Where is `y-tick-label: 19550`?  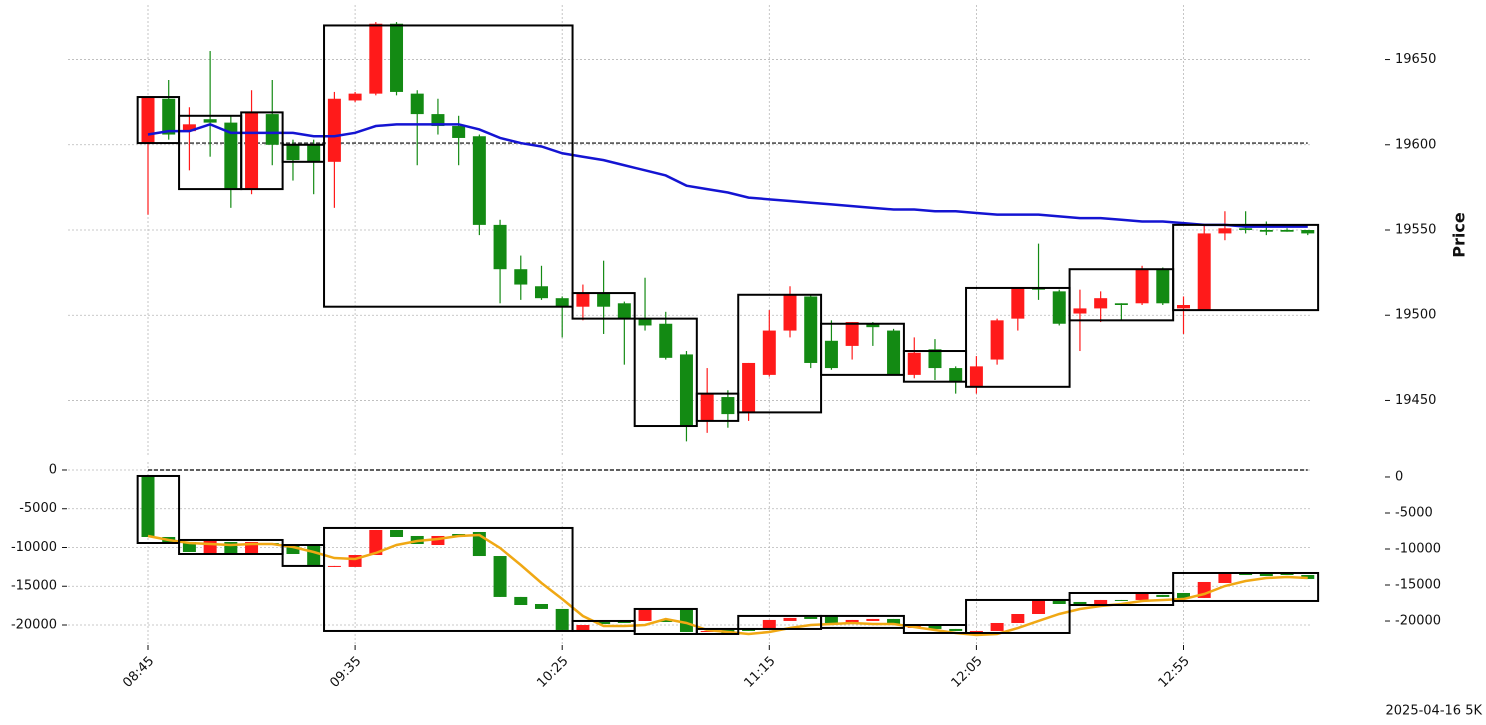 y-tick-label: 19550 is located at coordinates (1415, 230).